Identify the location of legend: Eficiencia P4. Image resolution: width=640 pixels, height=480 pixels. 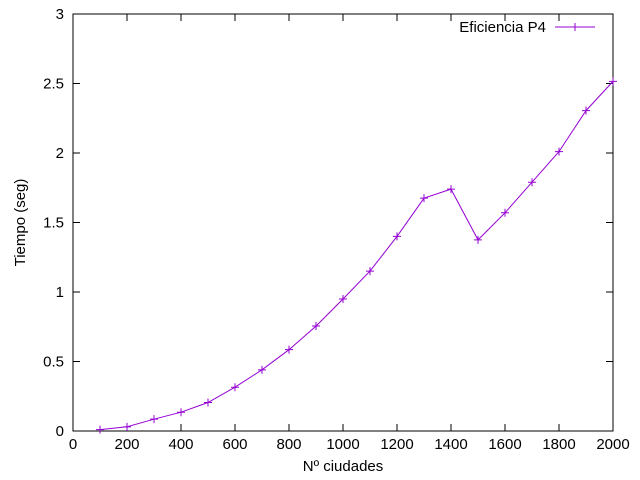
(527, 27).